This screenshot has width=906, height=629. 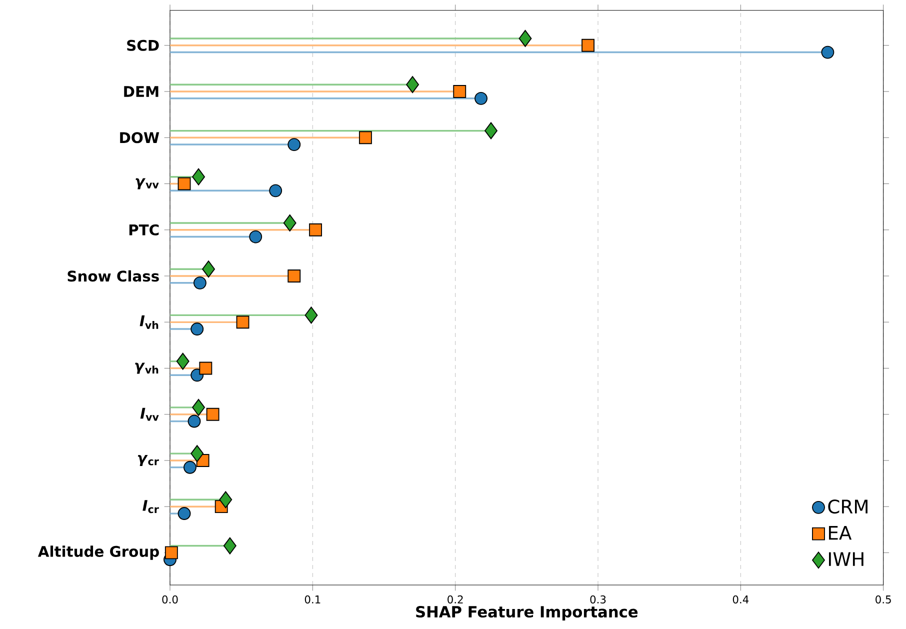 I want to click on legend-label: CRM, so click(x=848, y=506).